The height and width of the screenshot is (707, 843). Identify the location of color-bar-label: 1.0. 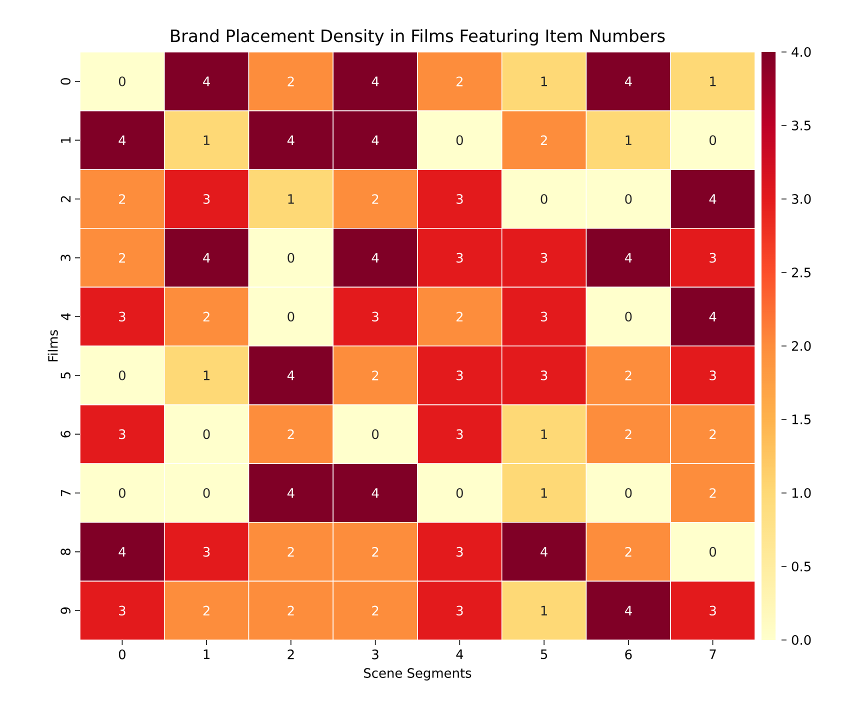
(801, 493).